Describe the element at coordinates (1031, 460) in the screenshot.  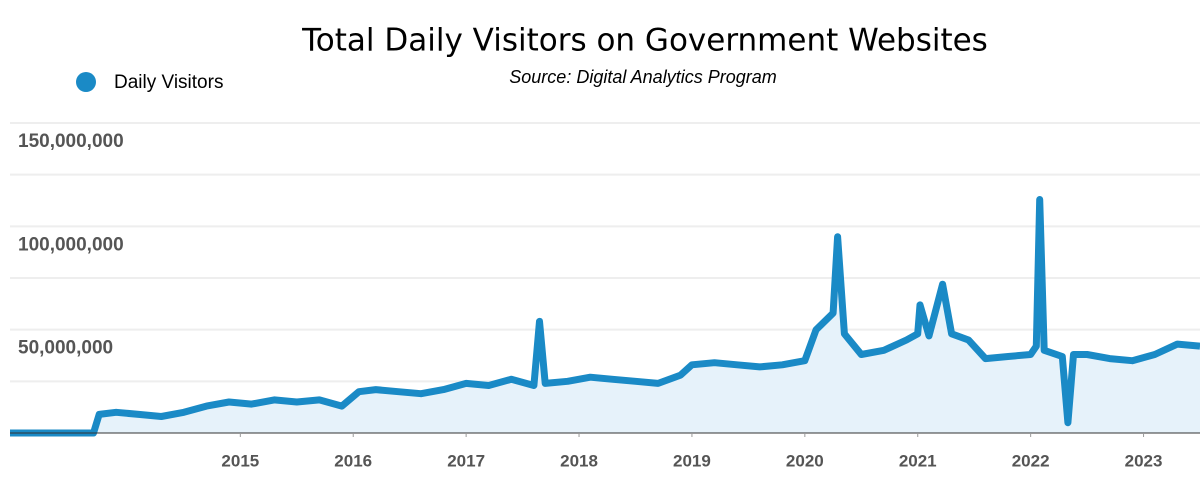
I see `x-tick-label: 2022` at that location.